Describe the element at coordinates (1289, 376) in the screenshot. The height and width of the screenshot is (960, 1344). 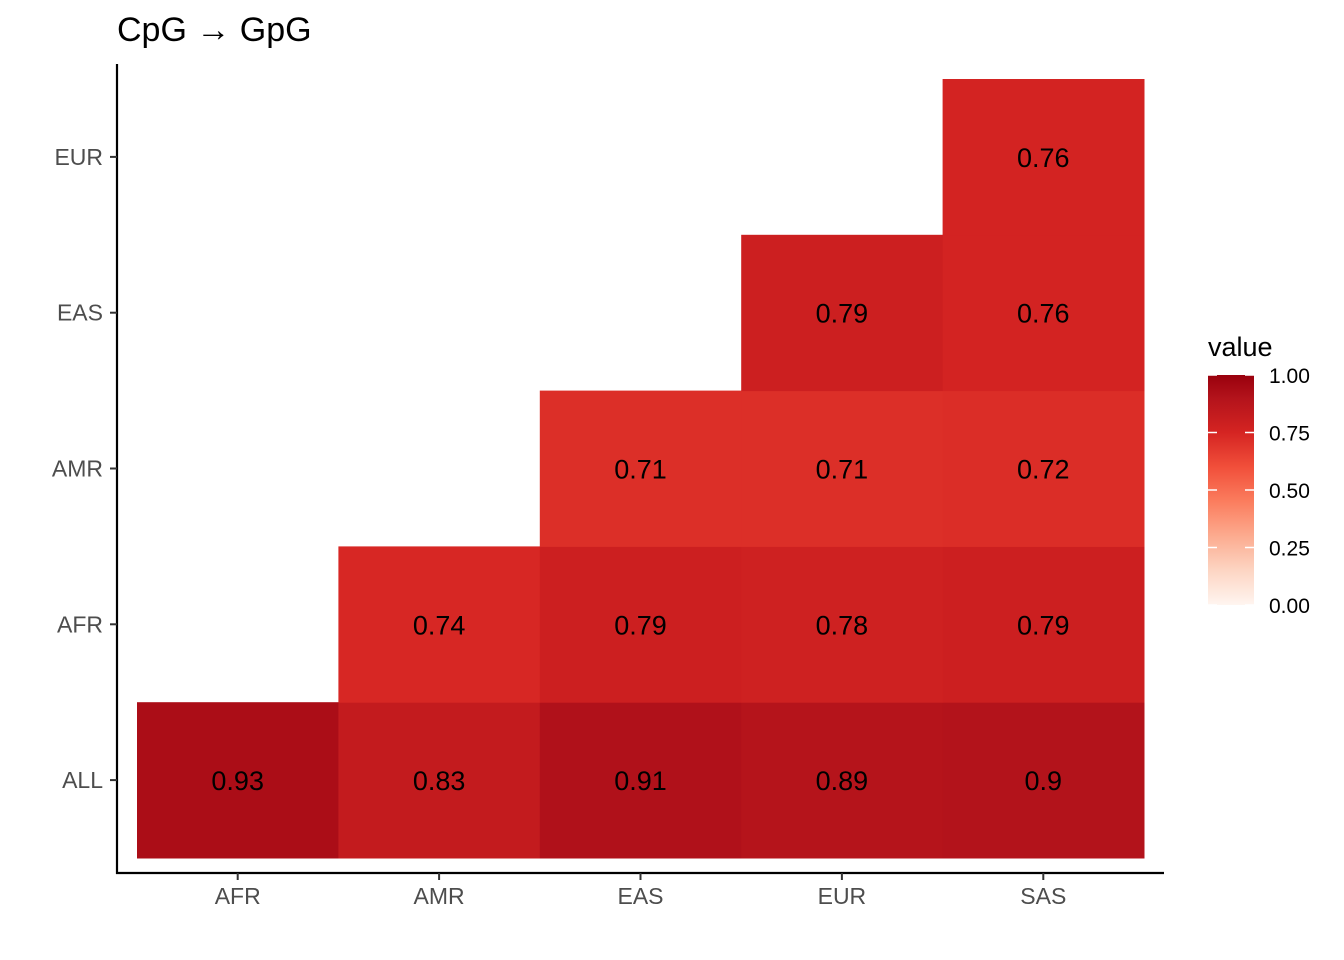
I see `legend-tick-label: 1.00` at that location.